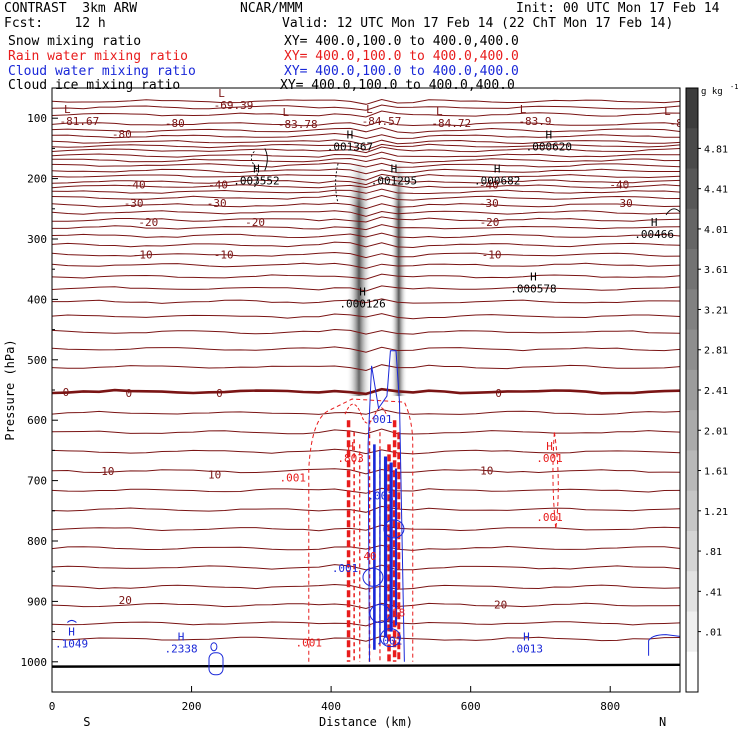 The height and width of the screenshot is (740, 740). Describe the element at coordinates (37, 601) in the screenshot. I see `y-tick-label: 900` at that location.